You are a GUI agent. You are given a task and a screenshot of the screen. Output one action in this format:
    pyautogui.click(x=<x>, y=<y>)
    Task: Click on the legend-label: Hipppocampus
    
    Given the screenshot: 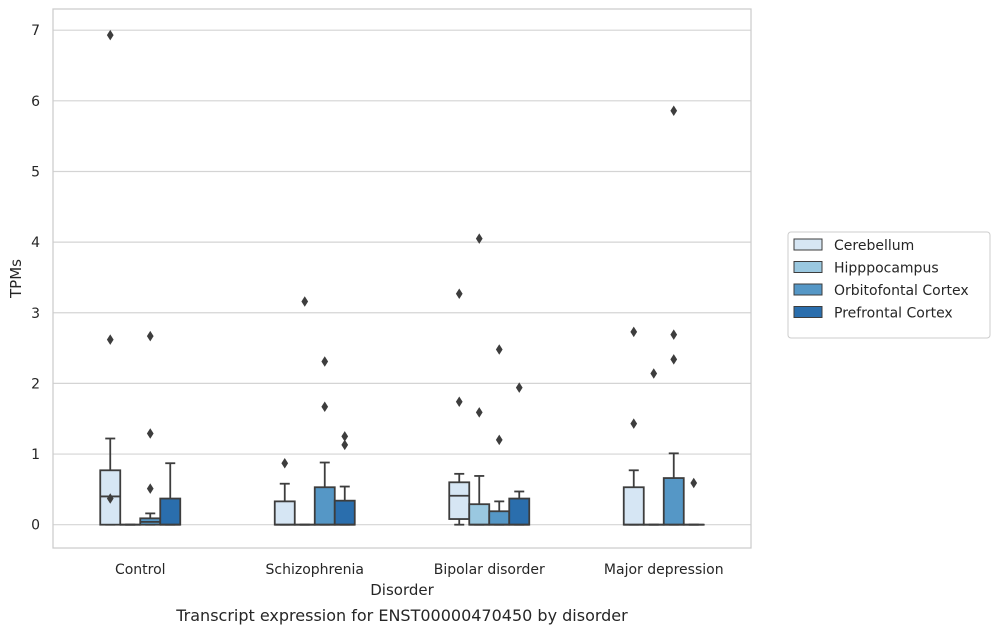 What is the action you would take?
    pyautogui.click(x=886, y=269)
    